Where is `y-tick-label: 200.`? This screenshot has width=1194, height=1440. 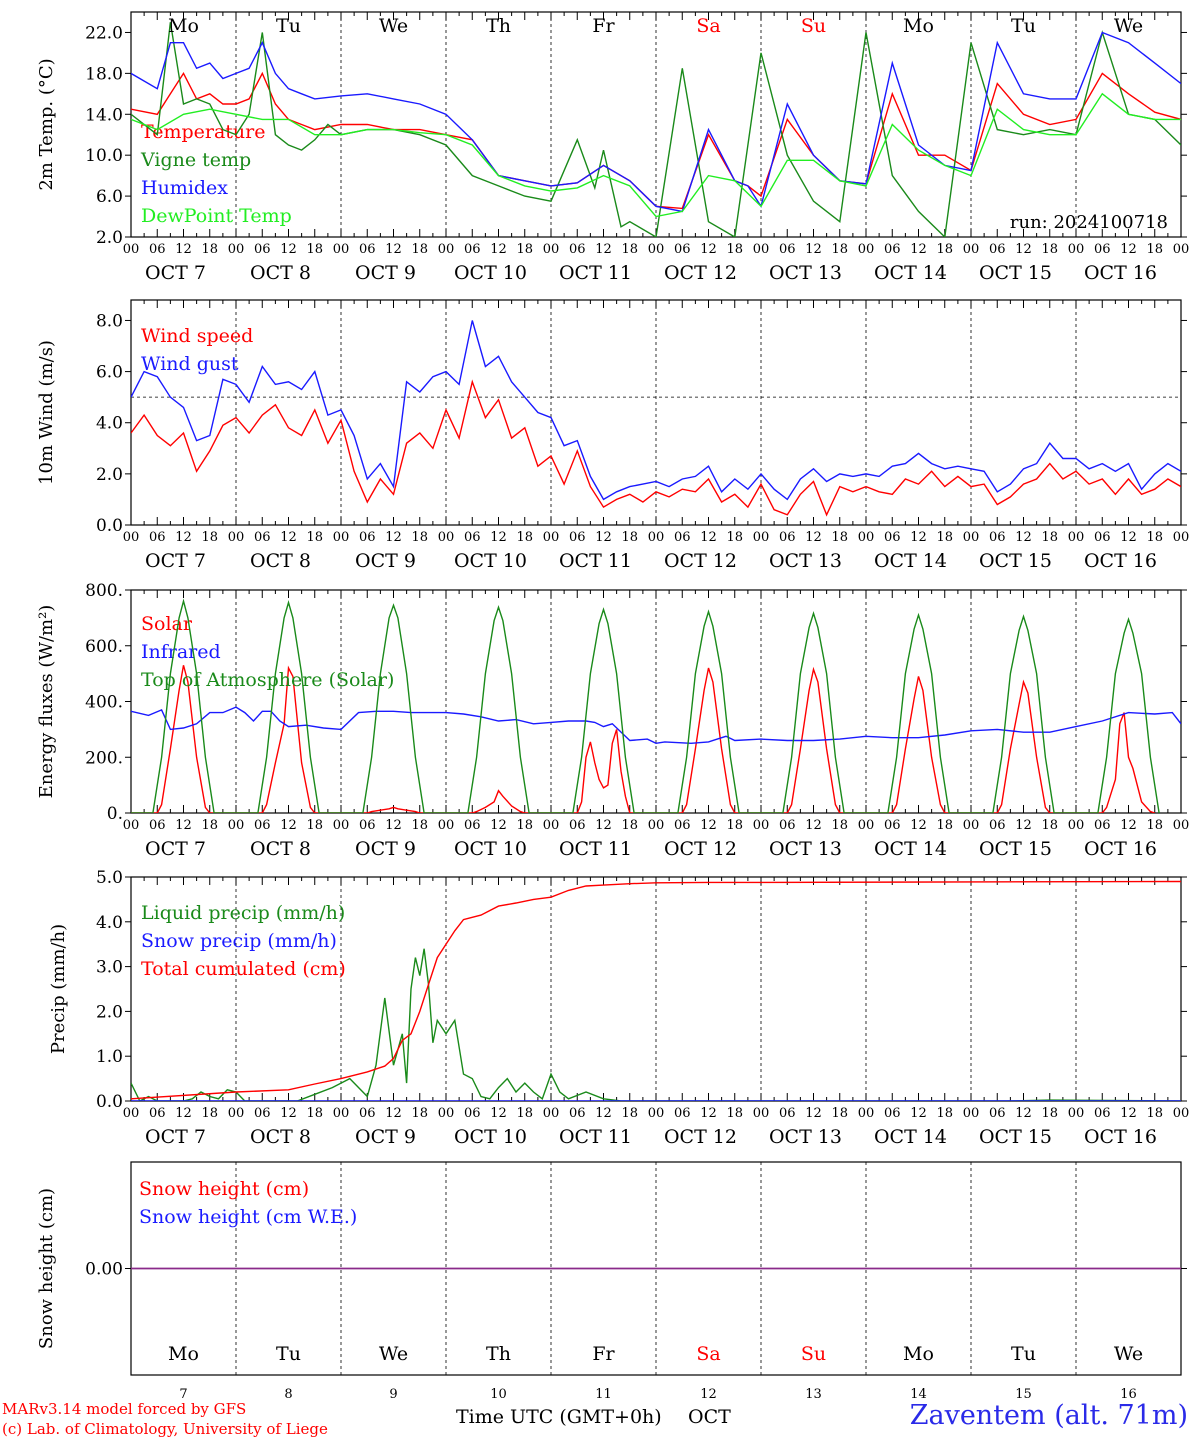 y-tick-label: 200. is located at coordinates (104, 758).